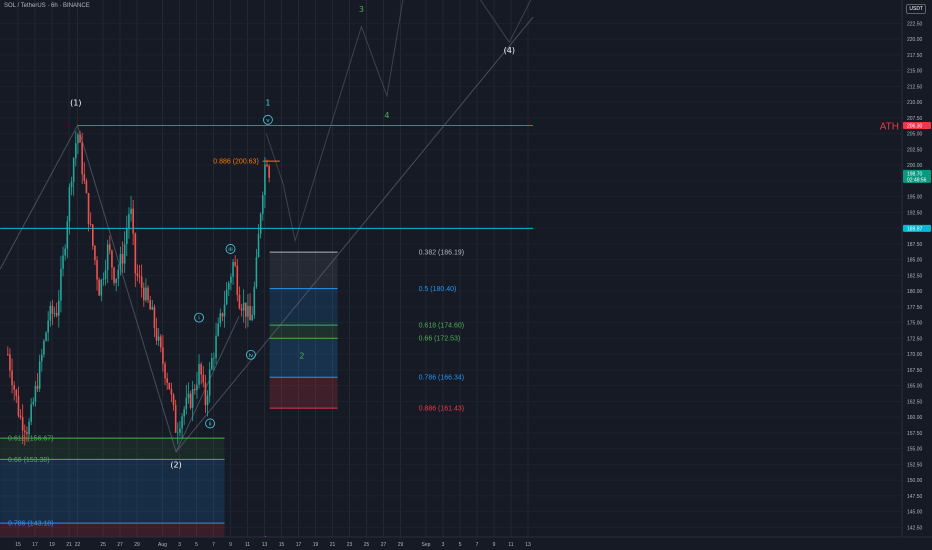 The image size is (932, 550). I want to click on chart-title: SOL / TetherUS · 6h · BINANCE, so click(47, 6).